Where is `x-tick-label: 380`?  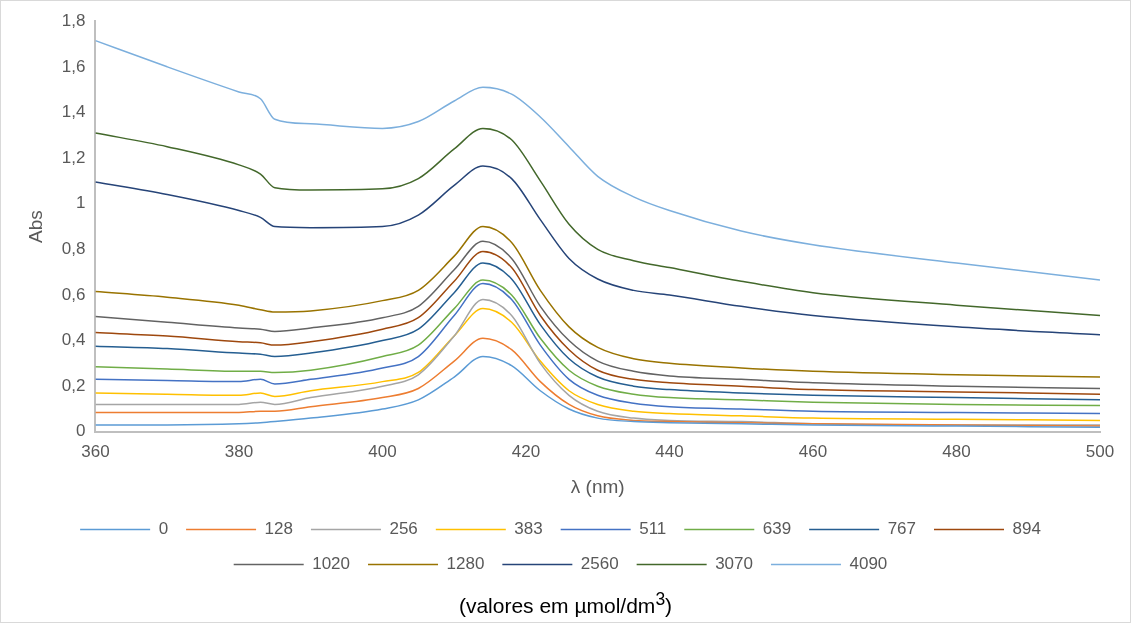 x-tick-label: 380 is located at coordinates (239, 451).